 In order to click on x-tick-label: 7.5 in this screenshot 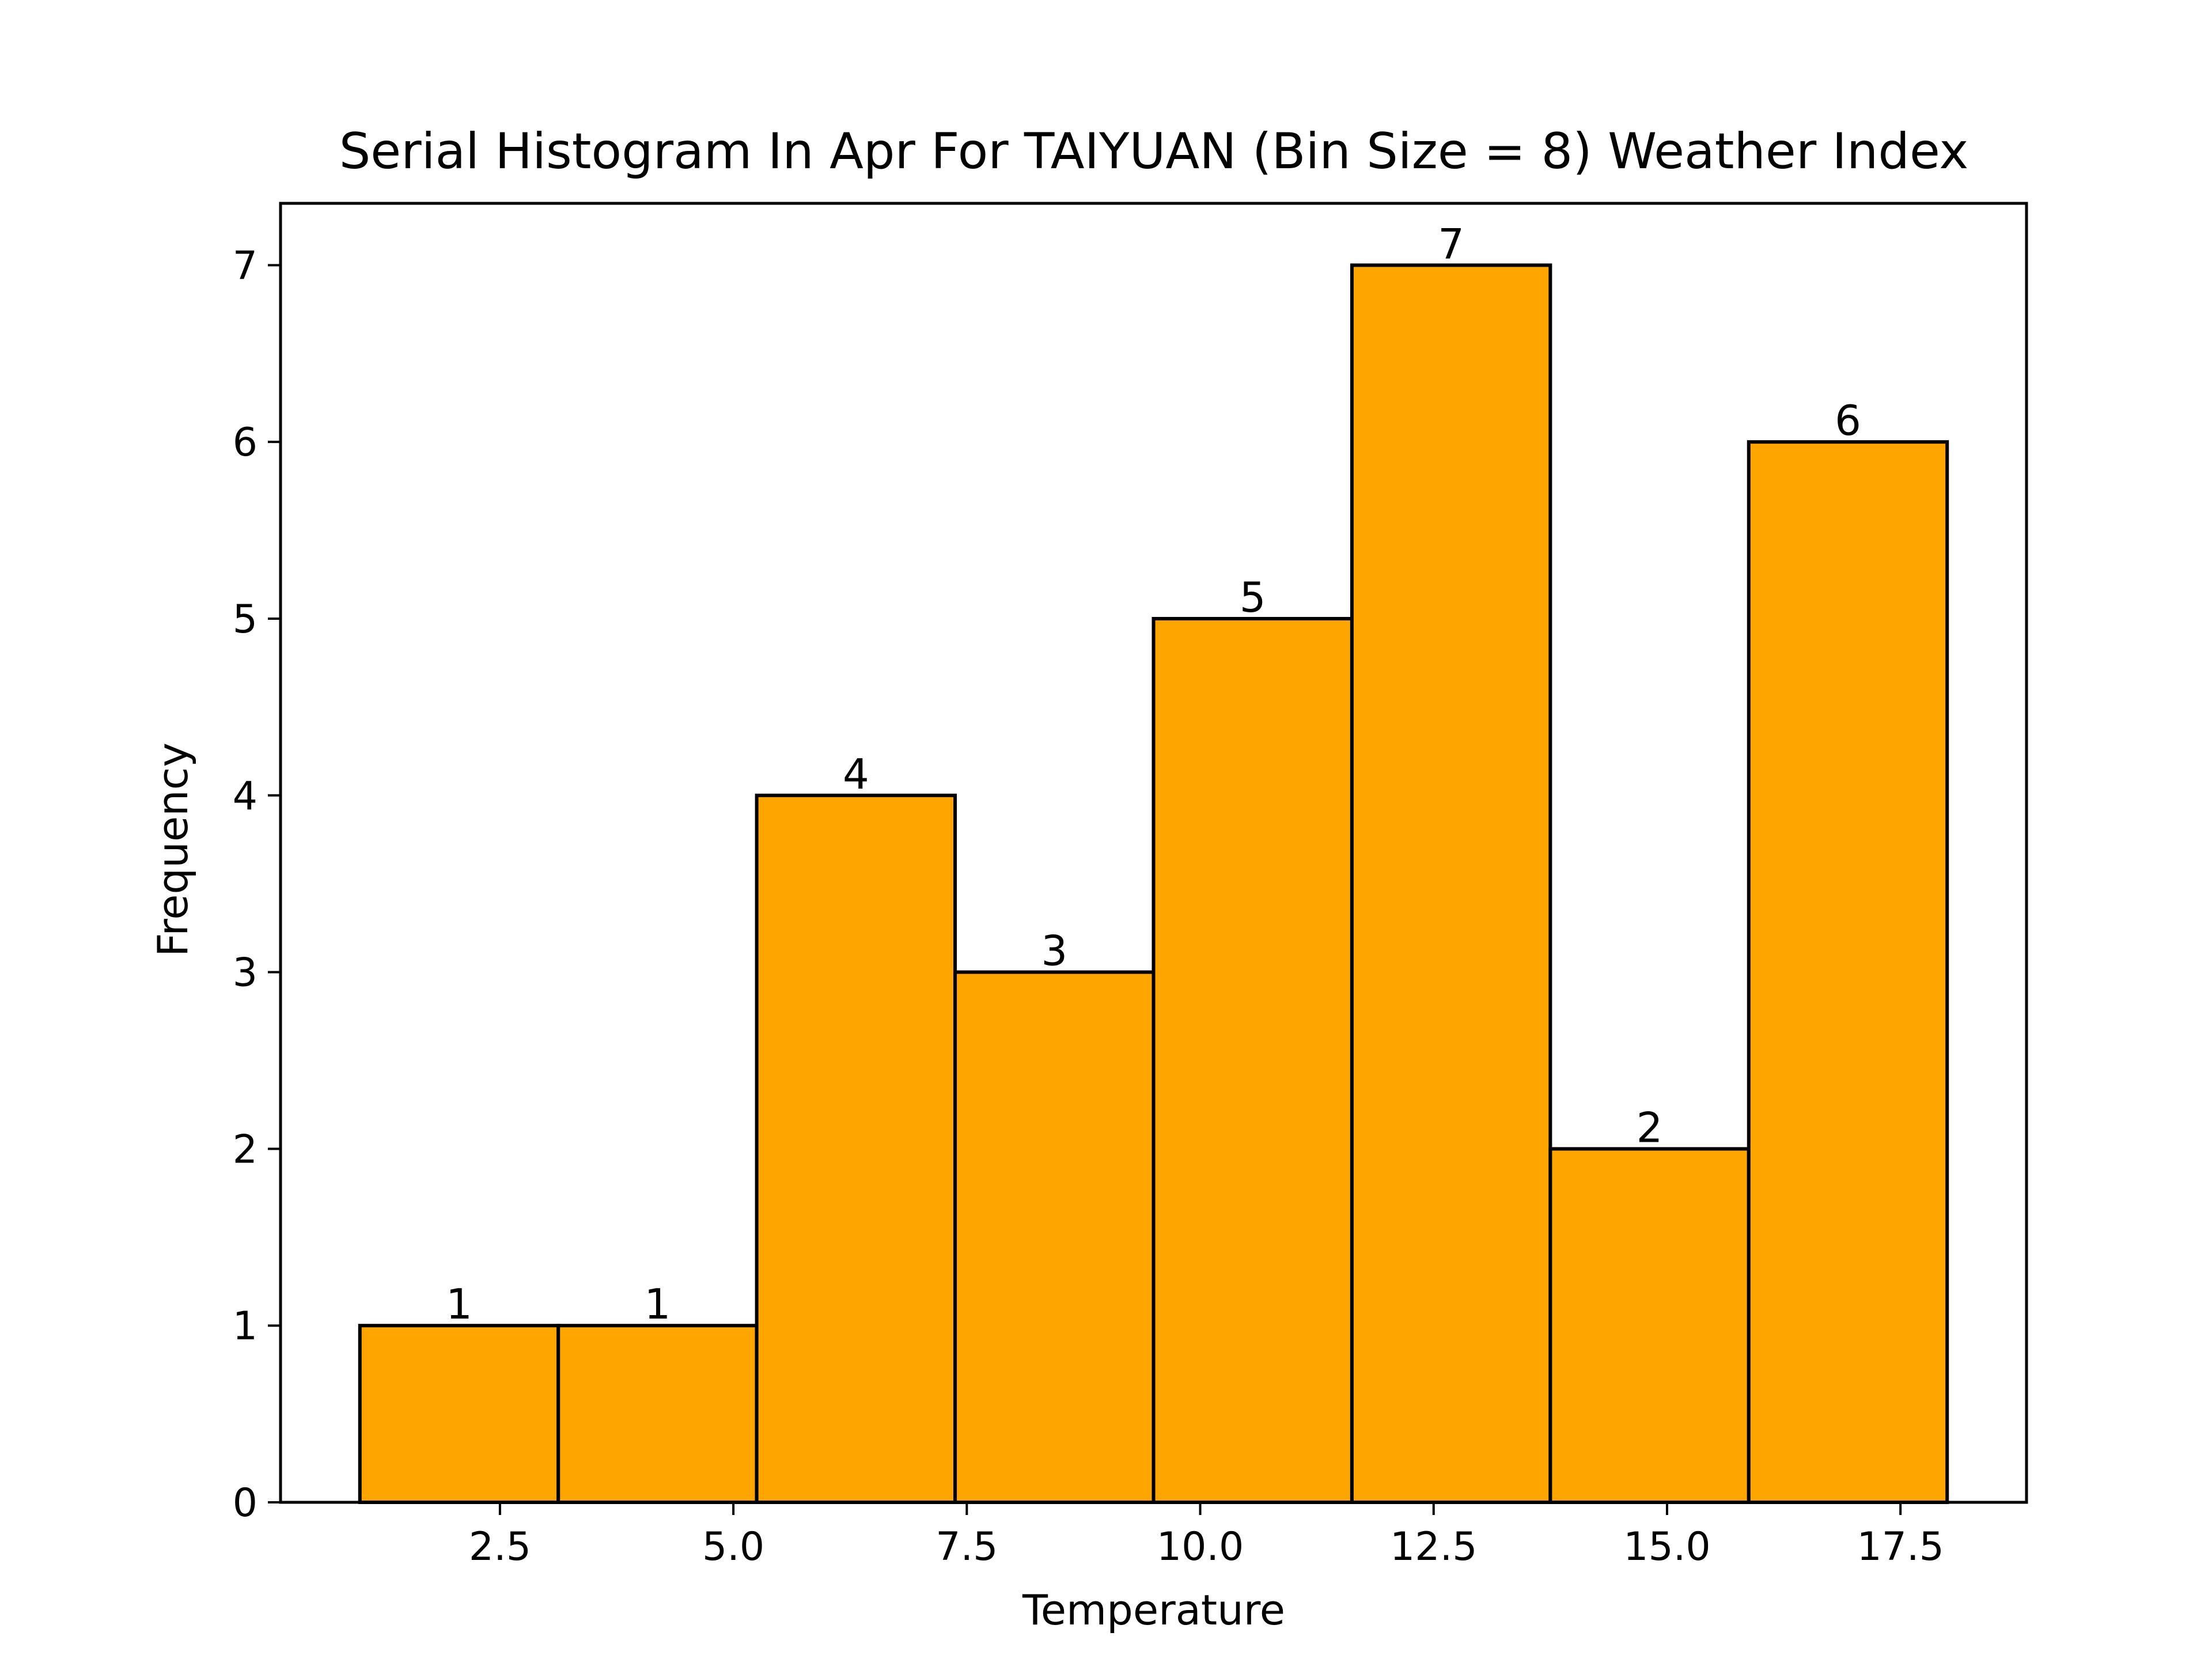, I will do `click(966, 1547)`.